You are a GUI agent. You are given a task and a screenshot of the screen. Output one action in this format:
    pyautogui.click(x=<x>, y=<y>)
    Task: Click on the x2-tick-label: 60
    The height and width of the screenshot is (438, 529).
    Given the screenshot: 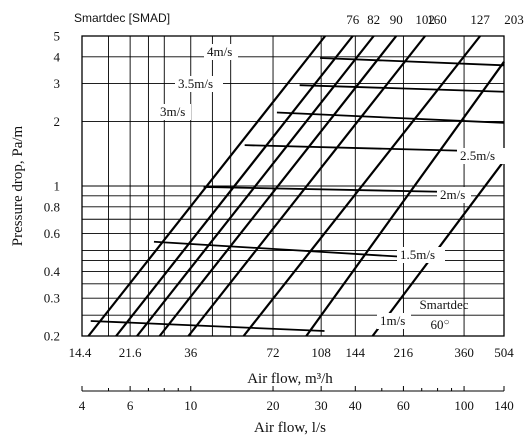 What is the action you would take?
    pyautogui.click(x=403, y=405)
    